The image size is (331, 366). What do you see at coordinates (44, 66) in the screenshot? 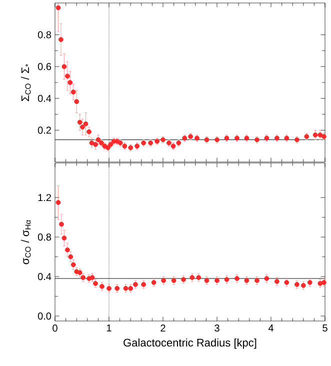
I see `y-tick-label: 0.6` at bounding box center [44, 66].